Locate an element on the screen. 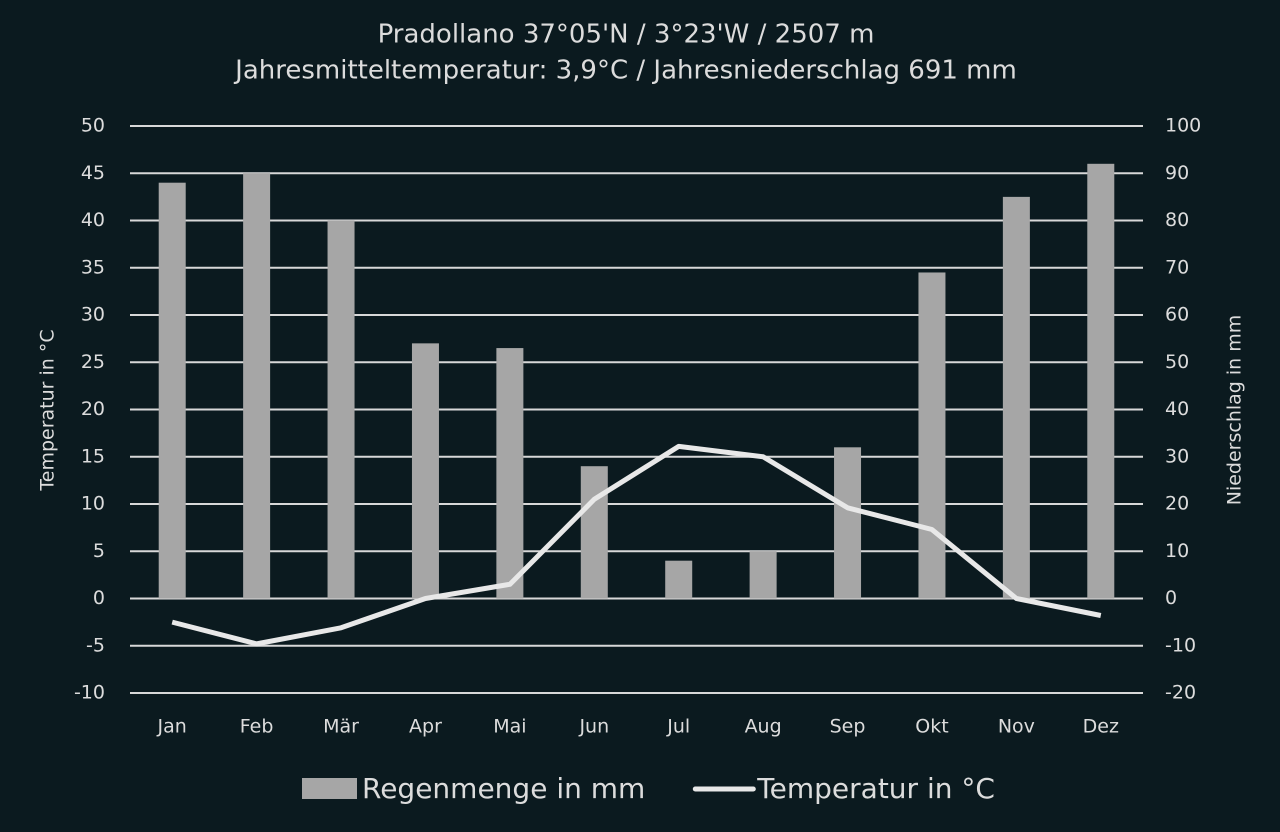  y2-tick-label: -20 is located at coordinates (1180, 693).